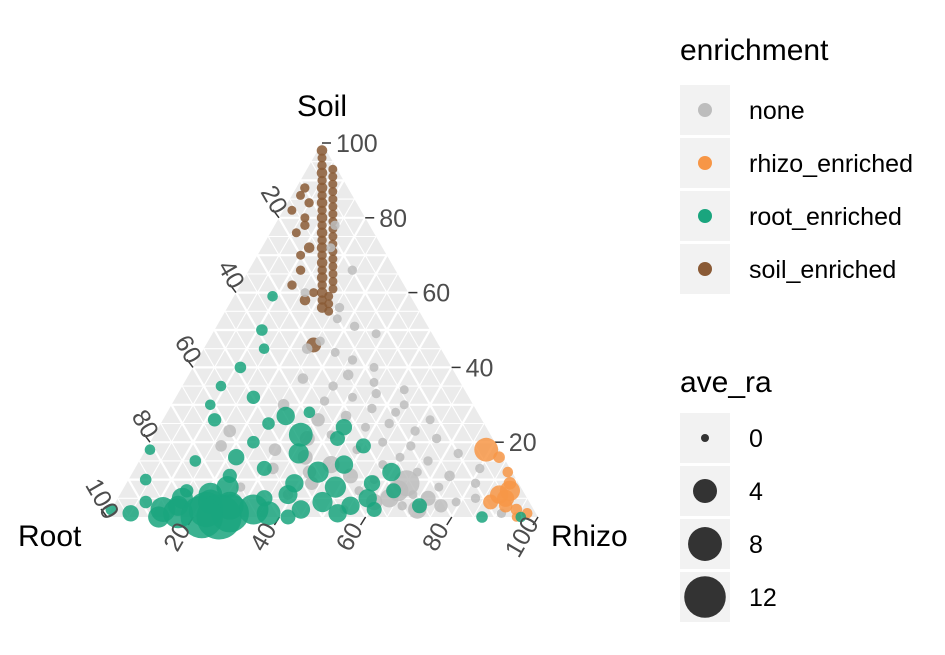 This screenshot has height=655, width=945. What do you see at coordinates (491, 502) in the screenshot?
I see `data-point-rhizo_enriched` at bounding box center [491, 502].